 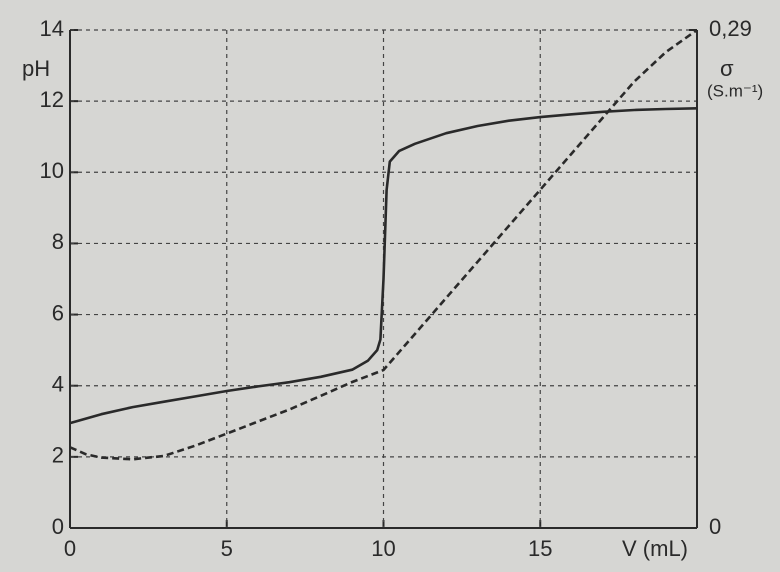 I want to click on y-tick-label: 6, so click(x=58, y=312).